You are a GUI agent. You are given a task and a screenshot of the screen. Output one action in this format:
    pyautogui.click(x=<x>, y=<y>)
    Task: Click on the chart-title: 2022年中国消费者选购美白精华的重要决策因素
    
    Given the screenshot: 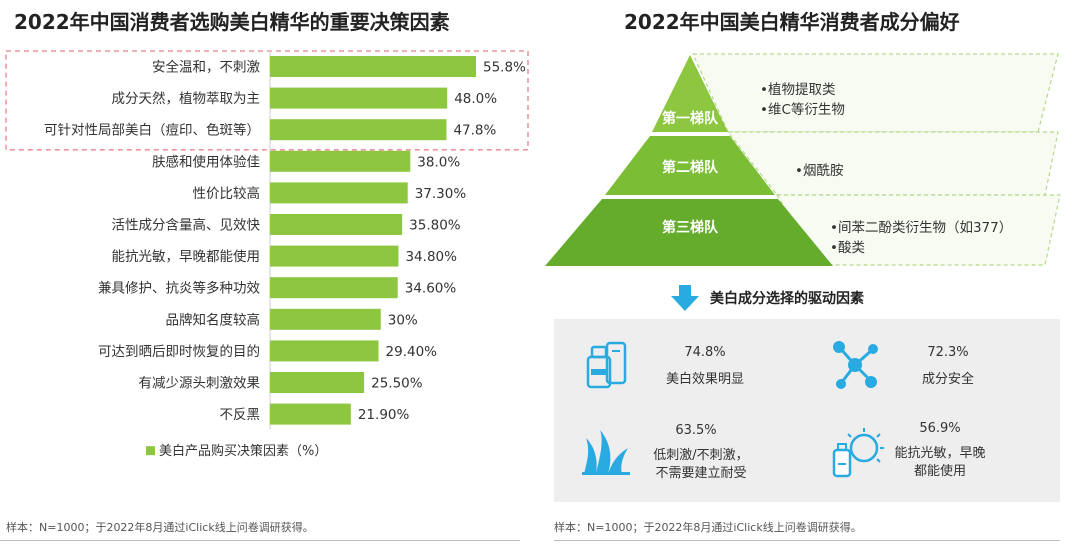 What is the action you would take?
    pyautogui.click(x=232, y=22)
    